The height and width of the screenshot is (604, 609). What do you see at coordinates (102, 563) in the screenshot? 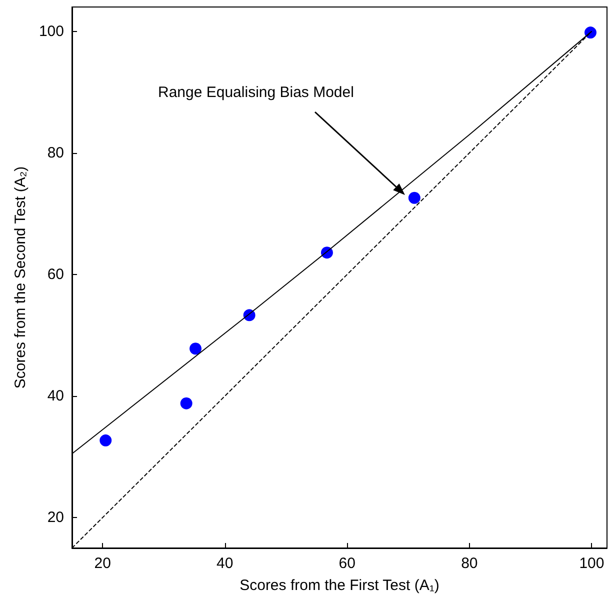
I see `x-tick-label: 20` at bounding box center [102, 563].